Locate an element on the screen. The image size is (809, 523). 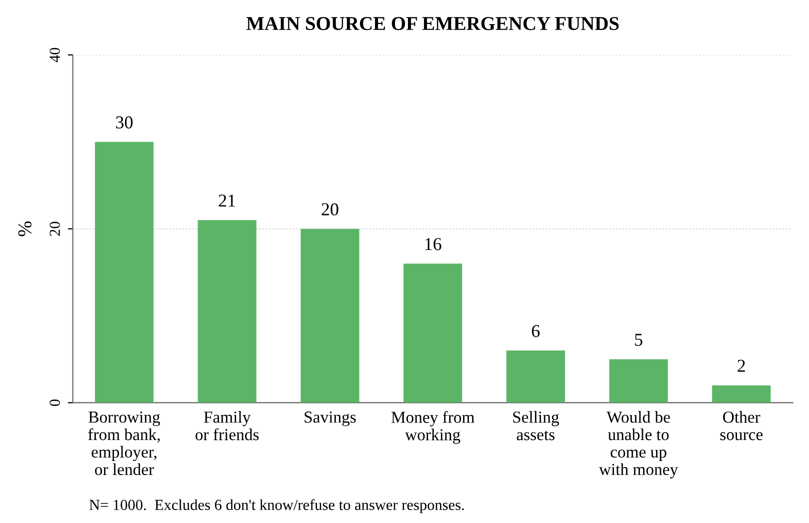
y-axis-title: % is located at coordinates (25, 228).